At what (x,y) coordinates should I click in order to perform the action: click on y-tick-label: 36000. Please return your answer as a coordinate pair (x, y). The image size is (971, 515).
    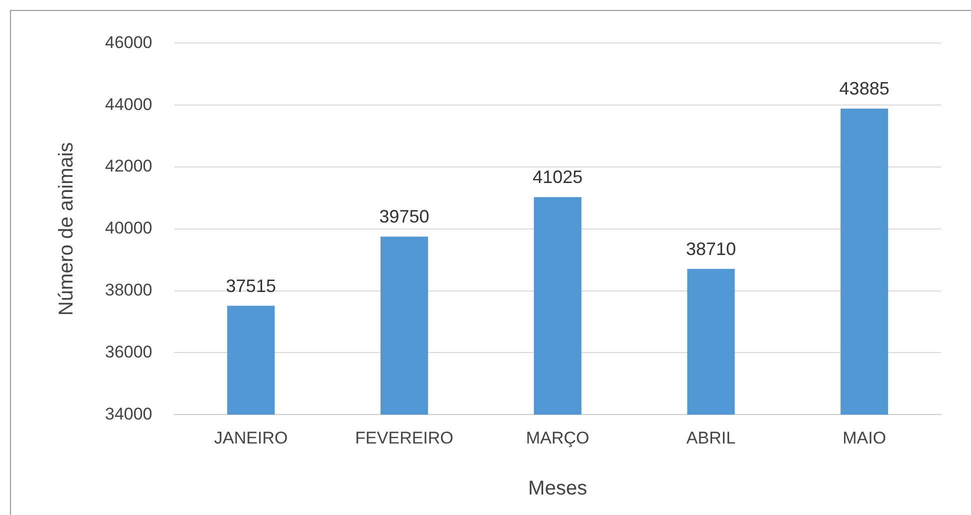
    Looking at the image, I should click on (128, 352).